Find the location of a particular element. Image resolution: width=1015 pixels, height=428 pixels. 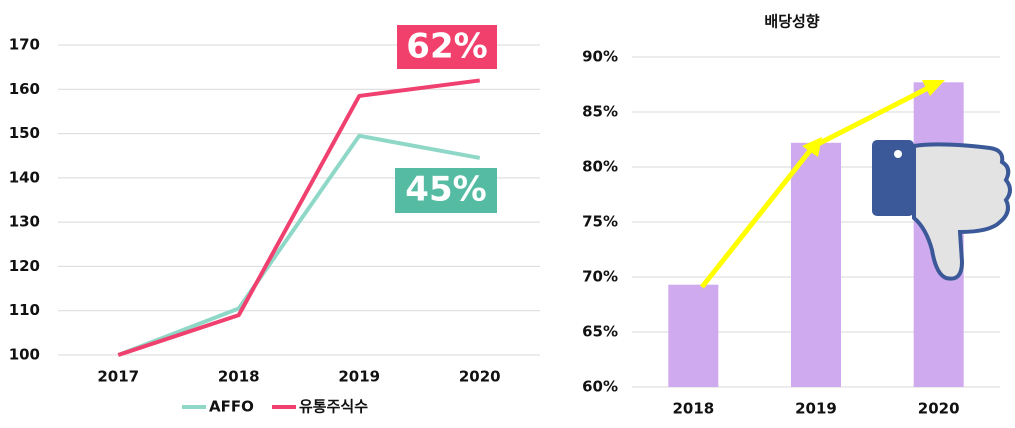

y-tick-label: 170 is located at coordinates (24, 45).